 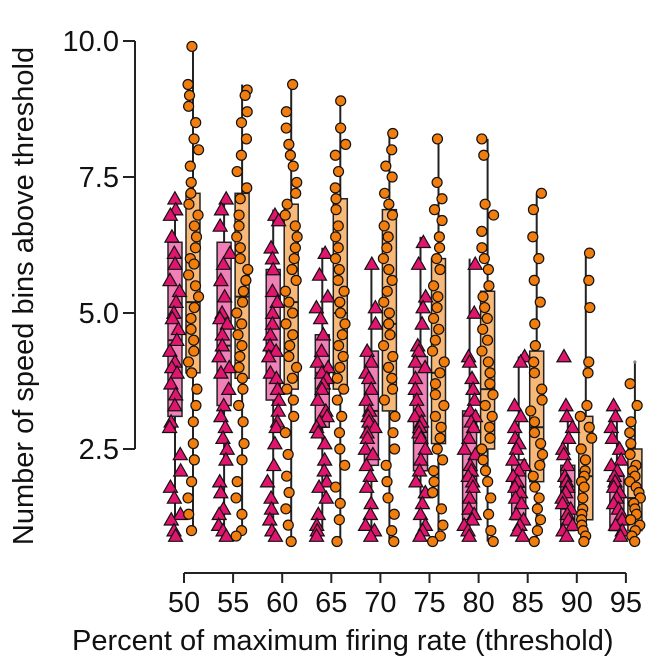 What do you see at coordinates (91, 42) in the screenshot?
I see `y-tick-label: 10.0` at bounding box center [91, 42].